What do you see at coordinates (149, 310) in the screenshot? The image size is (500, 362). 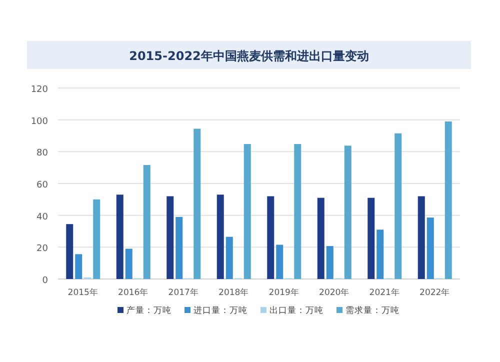 I see `legend-label: 产量：万吨` at bounding box center [149, 310].